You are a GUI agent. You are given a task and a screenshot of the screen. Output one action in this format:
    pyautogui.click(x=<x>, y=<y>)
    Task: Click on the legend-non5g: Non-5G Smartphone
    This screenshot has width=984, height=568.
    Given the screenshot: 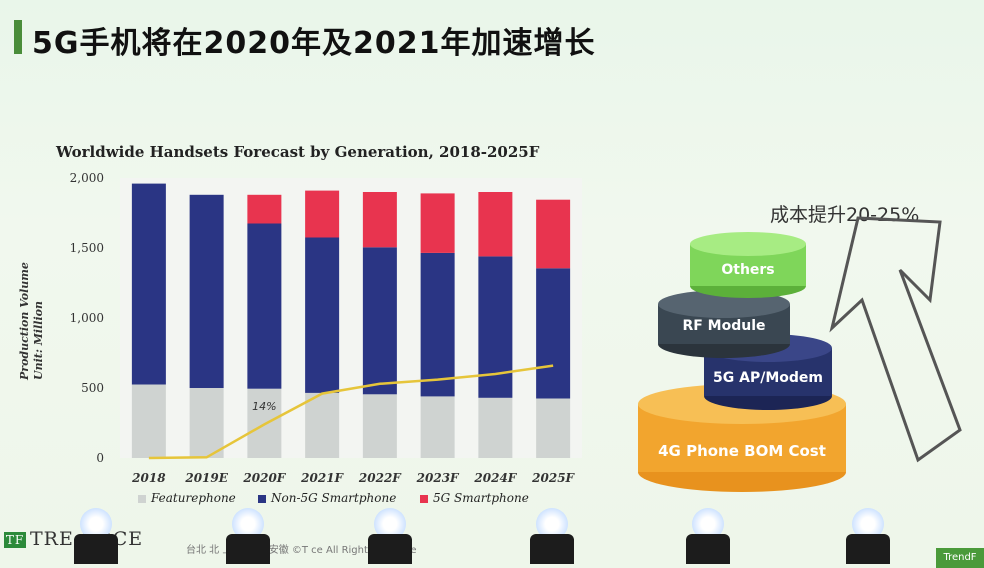 What is the action you would take?
    pyautogui.click(x=327, y=498)
    